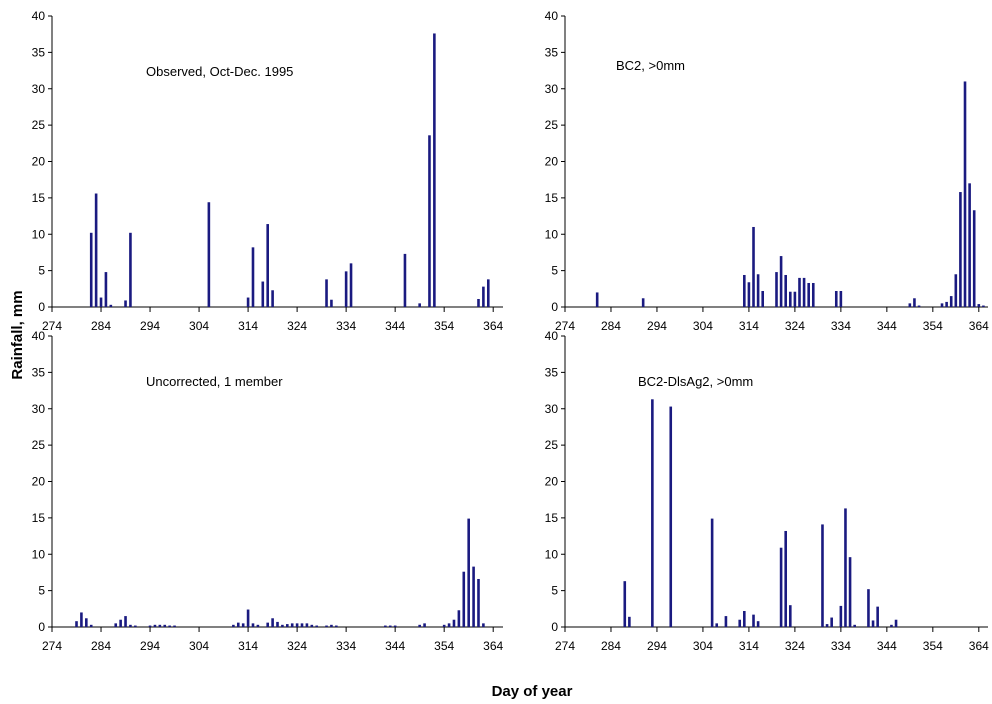 The height and width of the screenshot is (704, 992). I want to click on x-tick-label: 314, so click(749, 646).